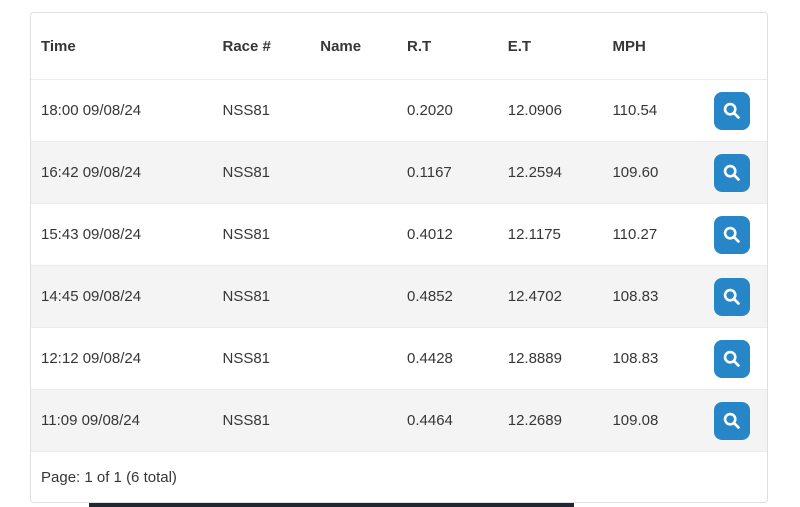 The height and width of the screenshot is (507, 800). I want to click on column-header-name: Name, so click(341, 46).